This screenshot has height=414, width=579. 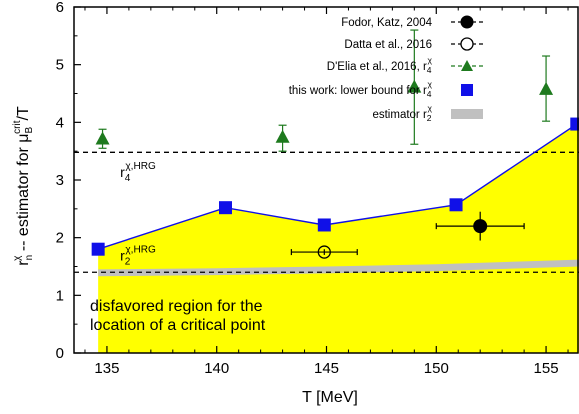 I want to click on hrg-label-4: r4χ,HRG, so click(x=138, y=172).